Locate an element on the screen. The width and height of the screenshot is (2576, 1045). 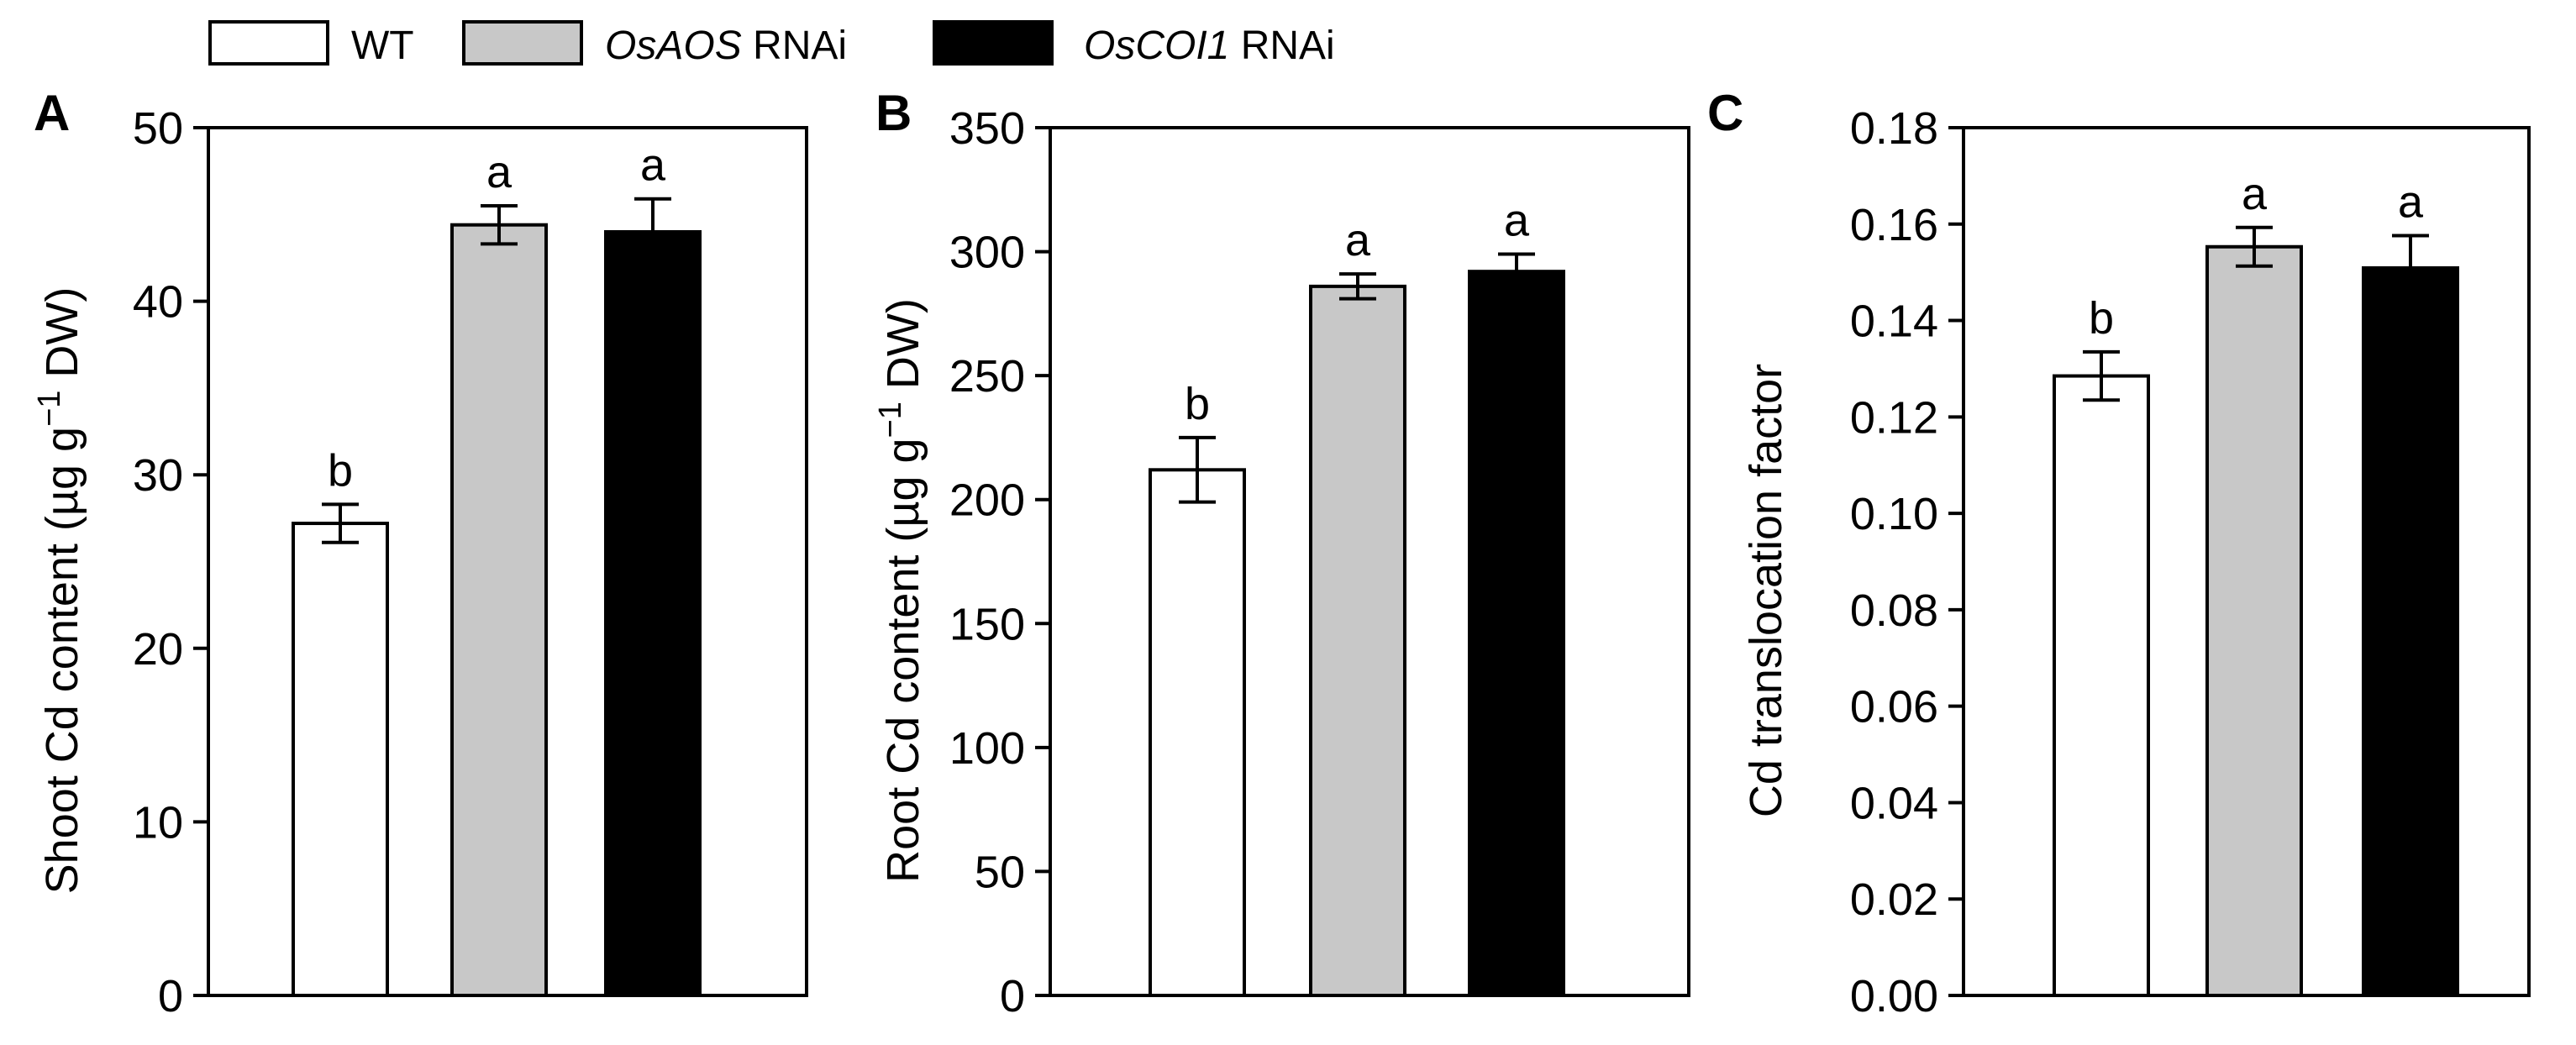
y-tick-label-a: 30 is located at coordinates (158, 475).